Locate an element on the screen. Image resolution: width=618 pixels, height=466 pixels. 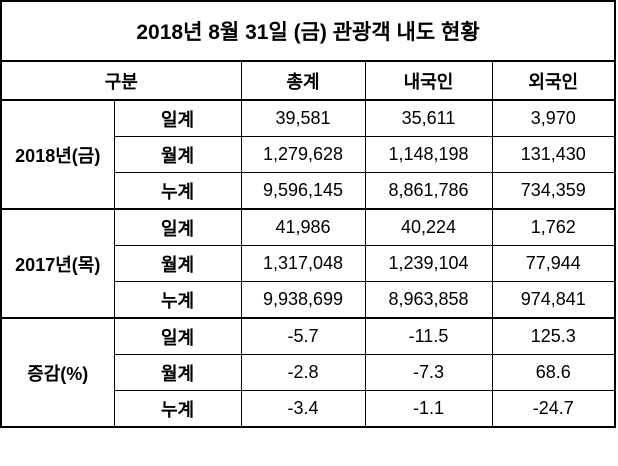
value-cell: 77,944 is located at coordinates (553, 263).